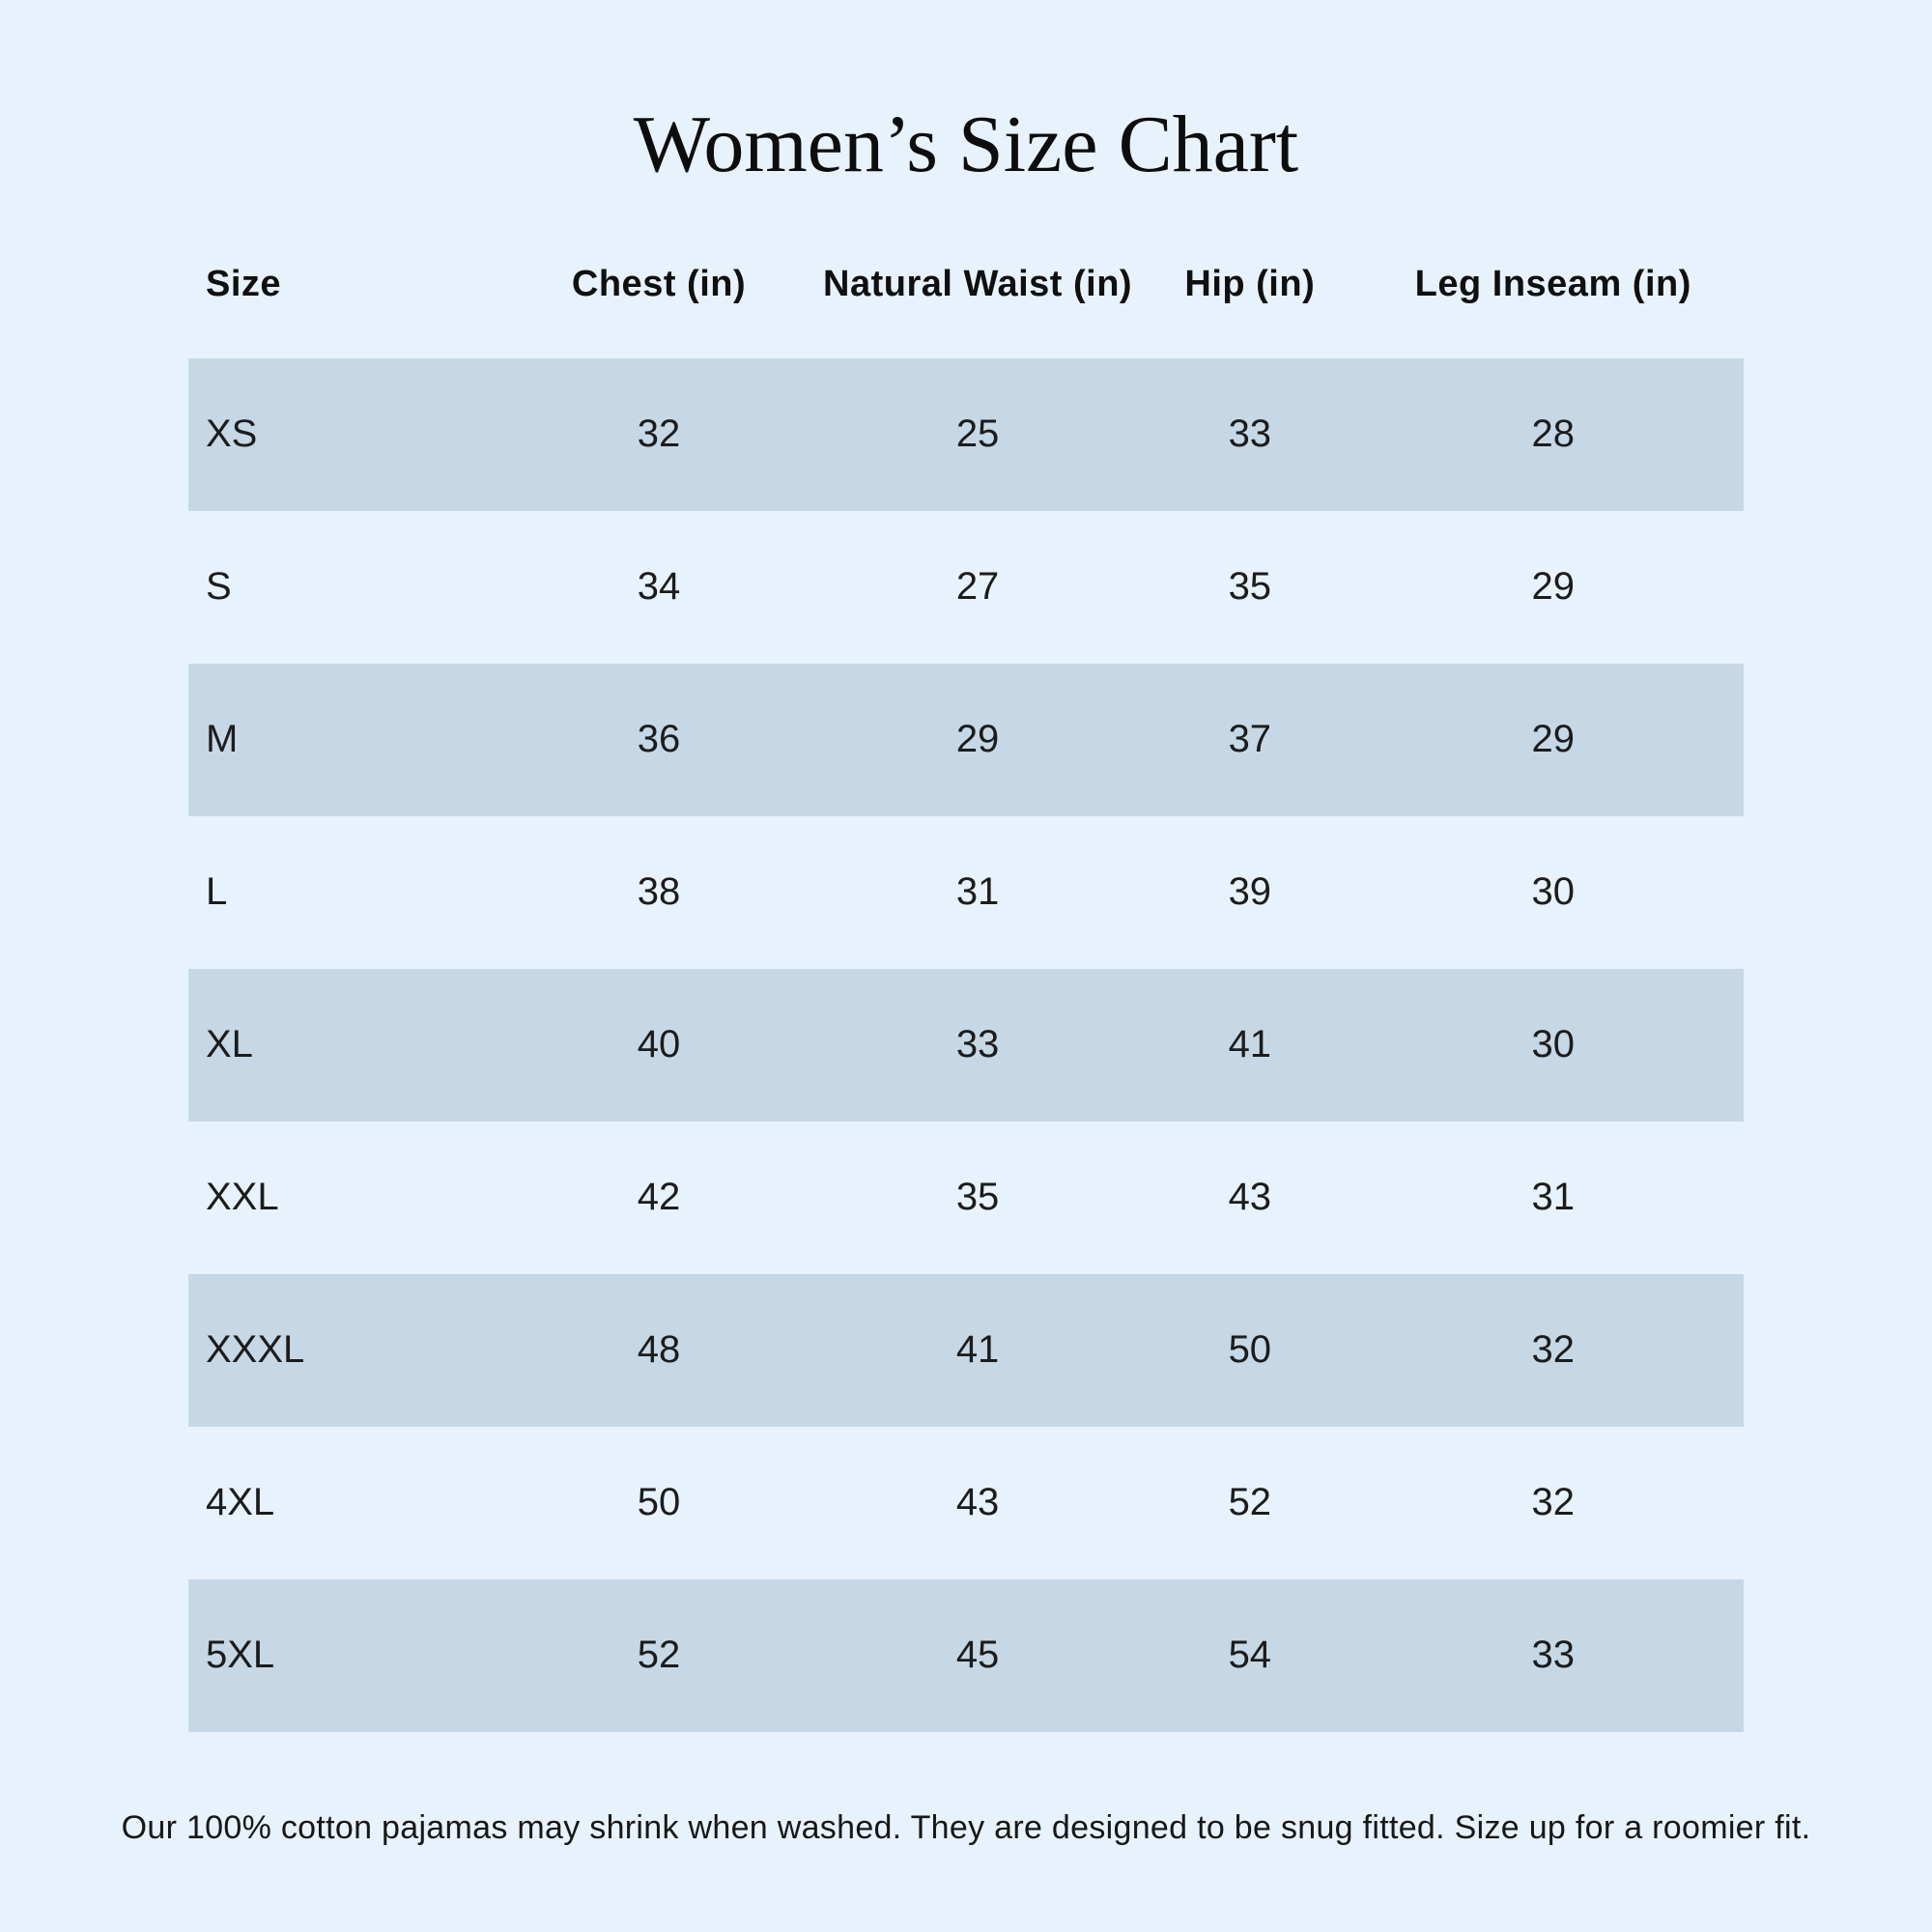 The image size is (1932, 1932). Describe the element at coordinates (242, 1197) in the screenshot. I see `cell-size: XXL` at that location.